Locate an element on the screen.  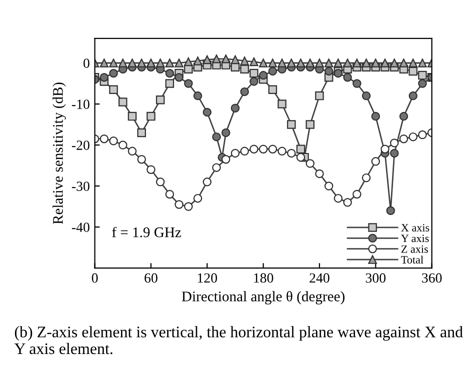
x-tick-label: 300 is located at coordinates (376, 278).